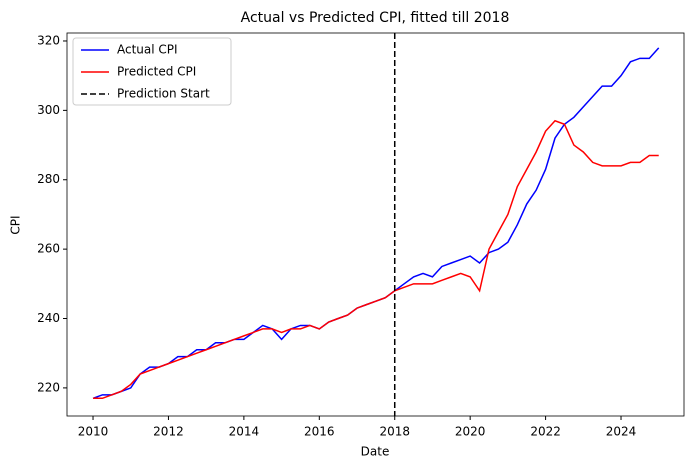  Describe the element at coordinates (168, 432) in the screenshot. I see `x-tick-label: 2012` at that location.